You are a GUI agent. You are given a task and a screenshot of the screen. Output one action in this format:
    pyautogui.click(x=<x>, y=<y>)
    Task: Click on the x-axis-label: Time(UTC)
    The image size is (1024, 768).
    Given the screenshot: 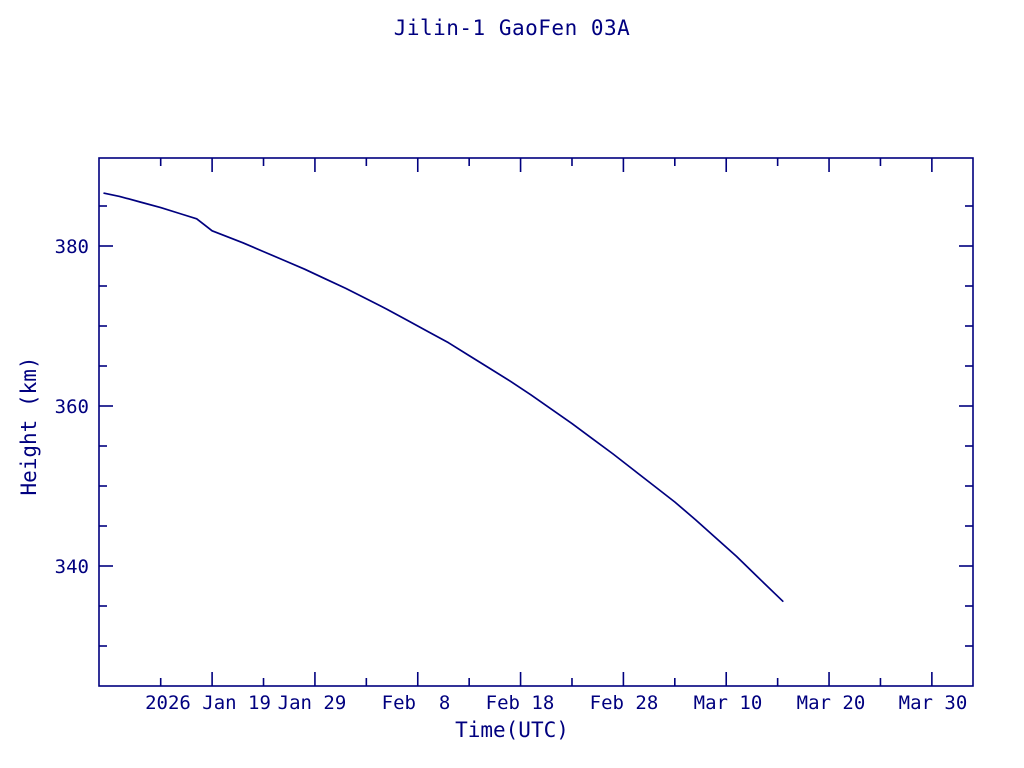 What is the action you would take?
    pyautogui.click(x=512, y=730)
    